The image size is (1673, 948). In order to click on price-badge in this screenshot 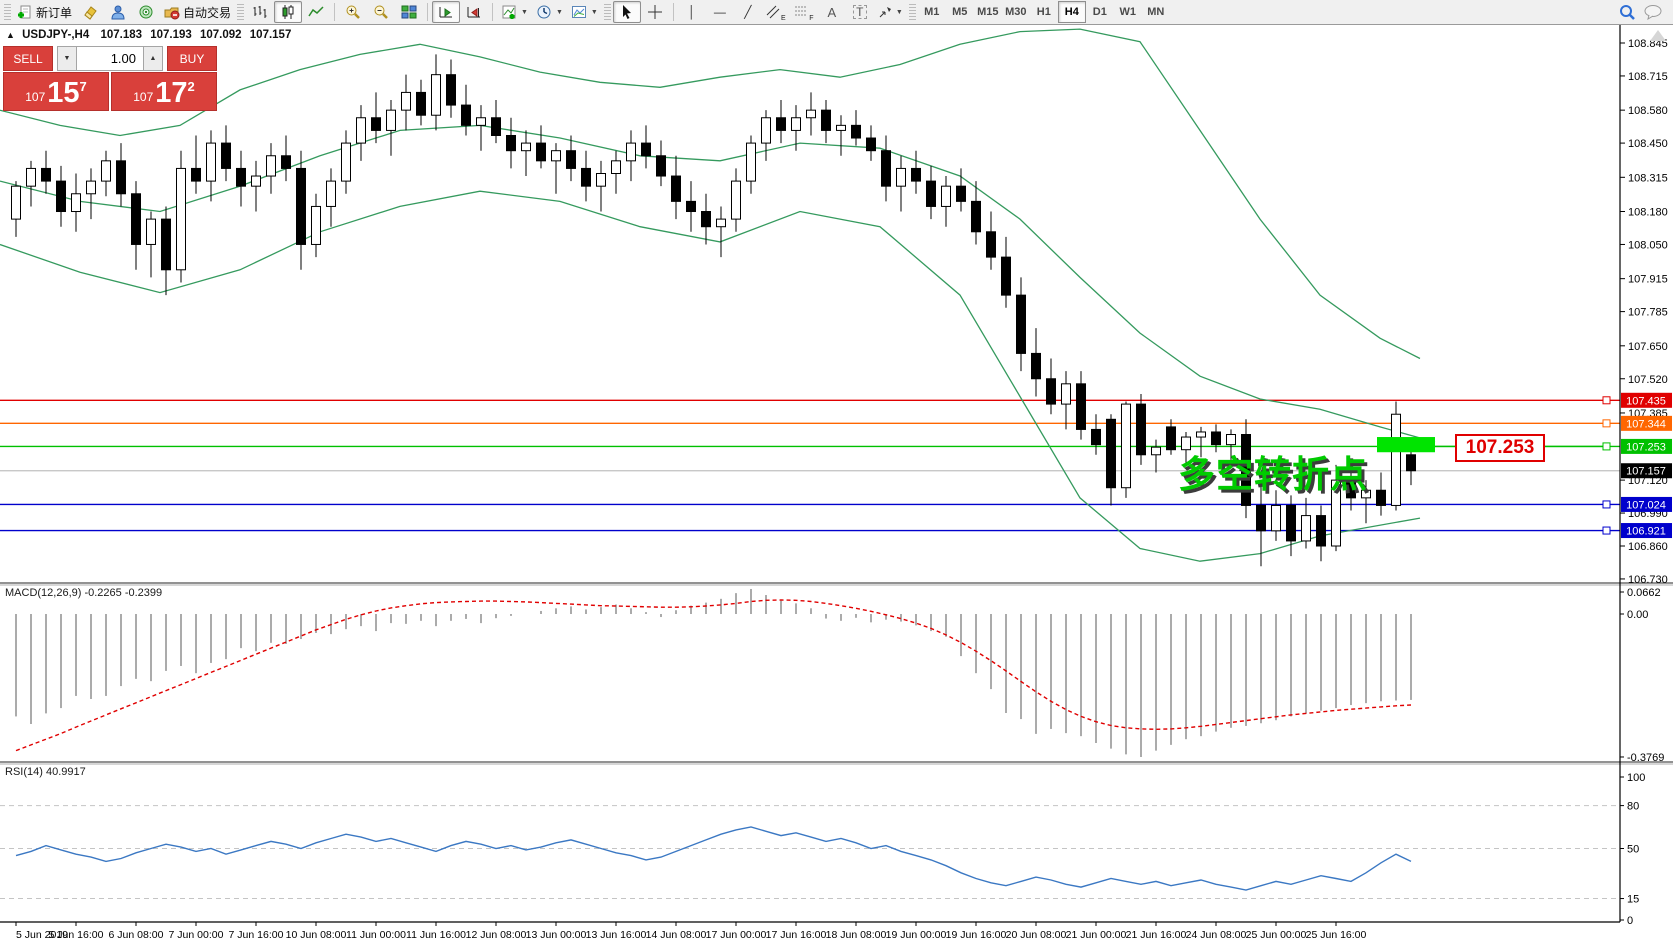, I will do `click(1646, 446)`.